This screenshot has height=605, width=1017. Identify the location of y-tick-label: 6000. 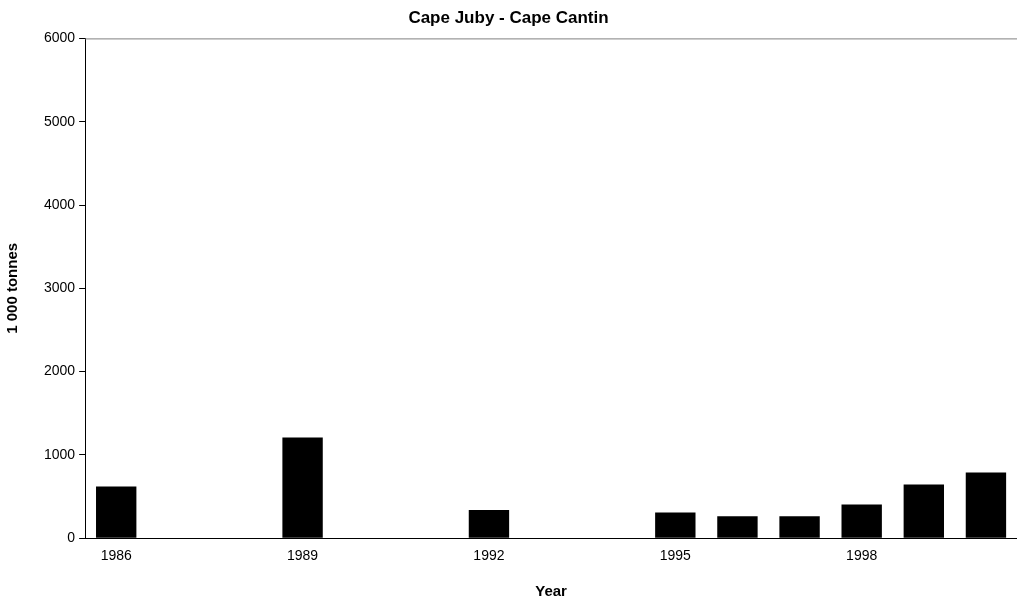
(59, 37).